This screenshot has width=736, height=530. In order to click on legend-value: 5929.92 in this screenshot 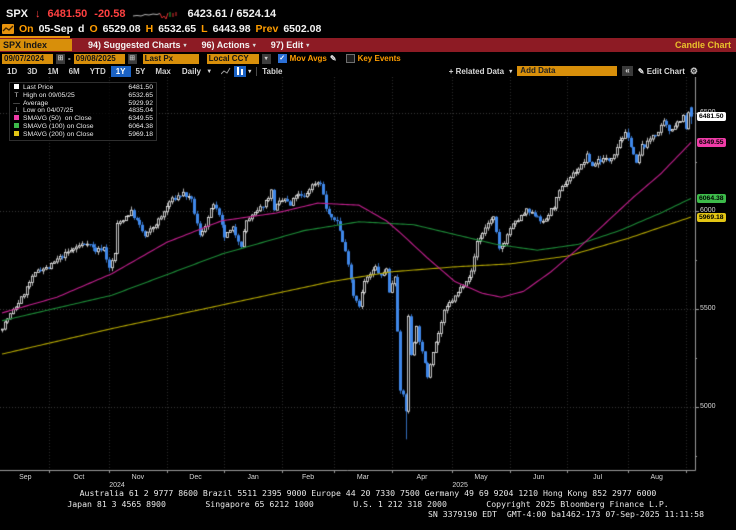, I will do `click(140, 103)`.